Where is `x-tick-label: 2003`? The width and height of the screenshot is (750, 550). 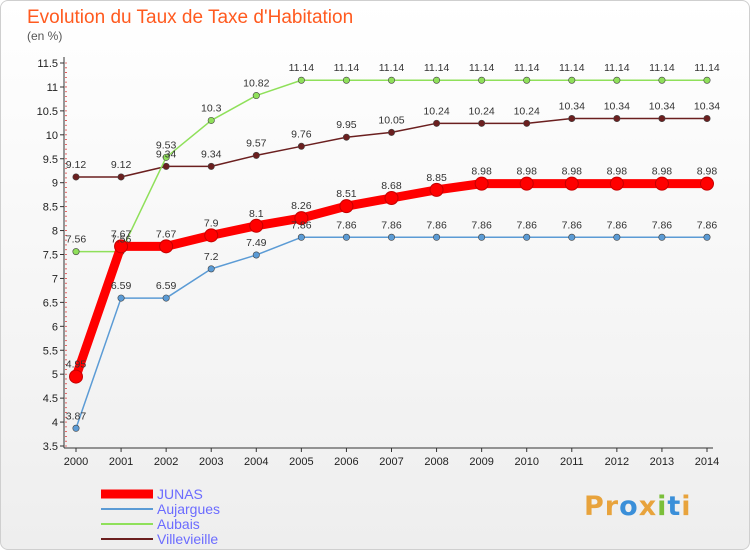 x-tick-label: 2003 is located at coordinates (211, 462).